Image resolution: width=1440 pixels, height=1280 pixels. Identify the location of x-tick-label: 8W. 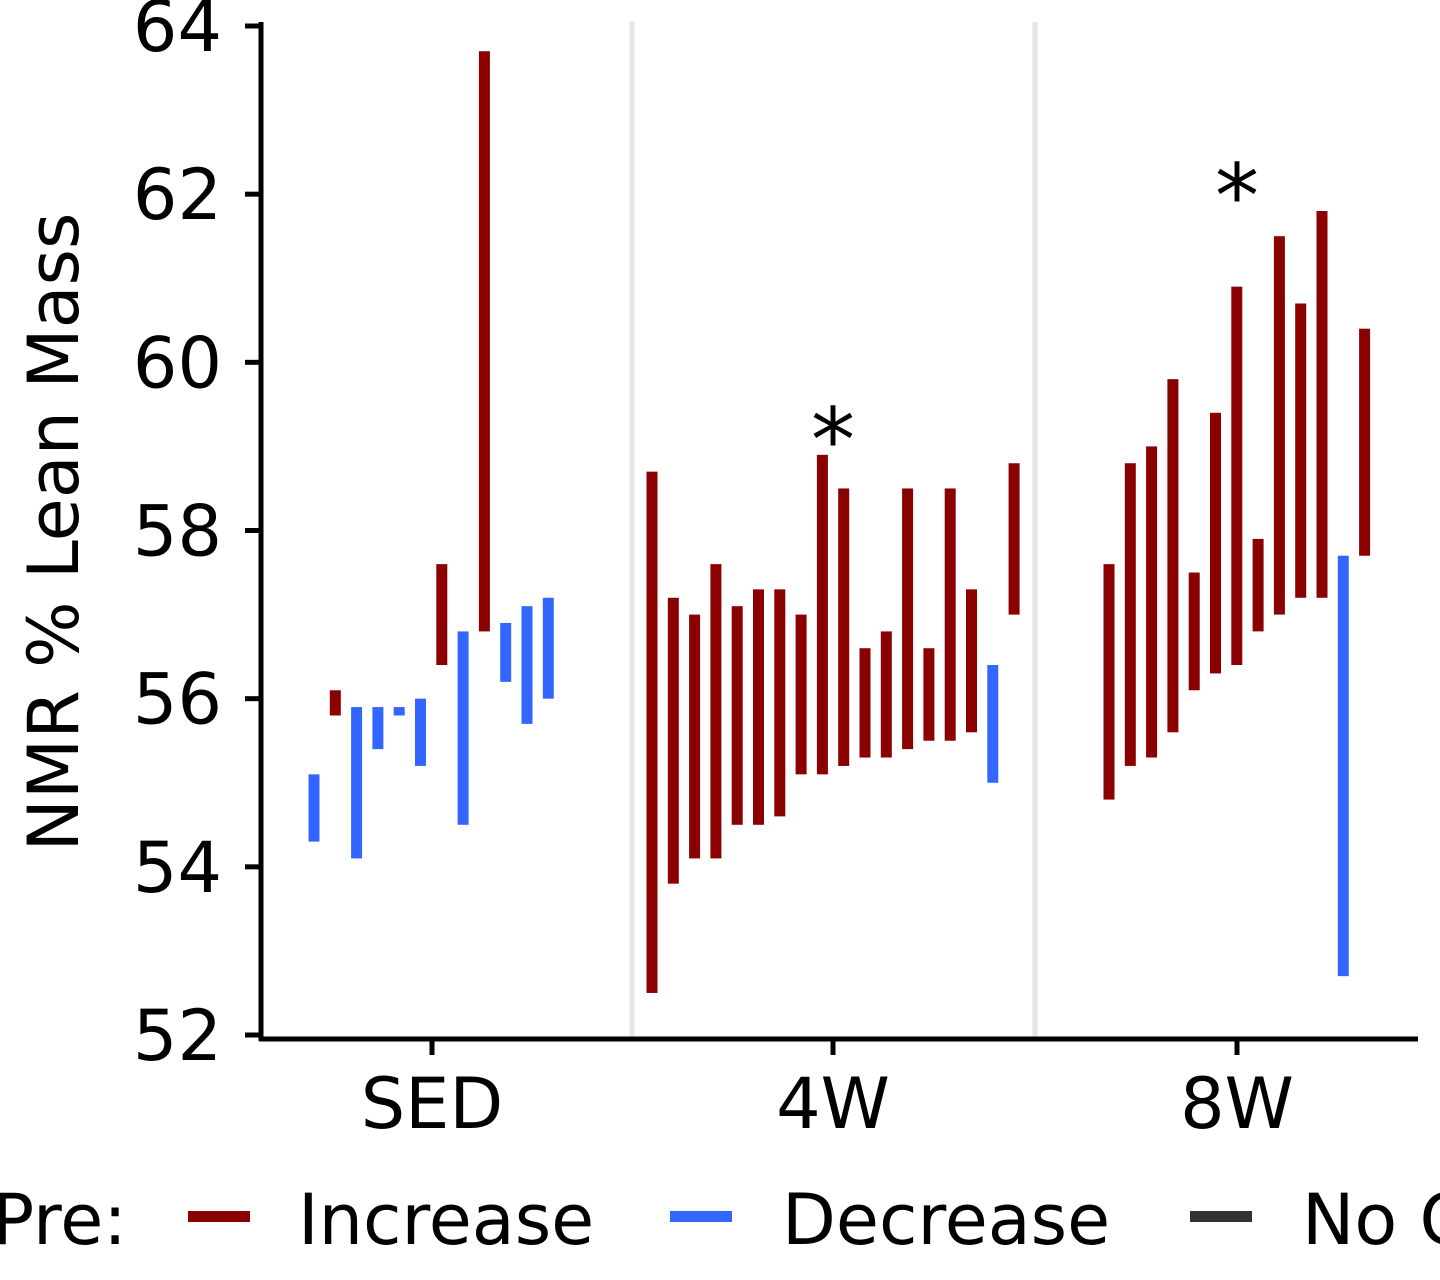
(1237, 1104).